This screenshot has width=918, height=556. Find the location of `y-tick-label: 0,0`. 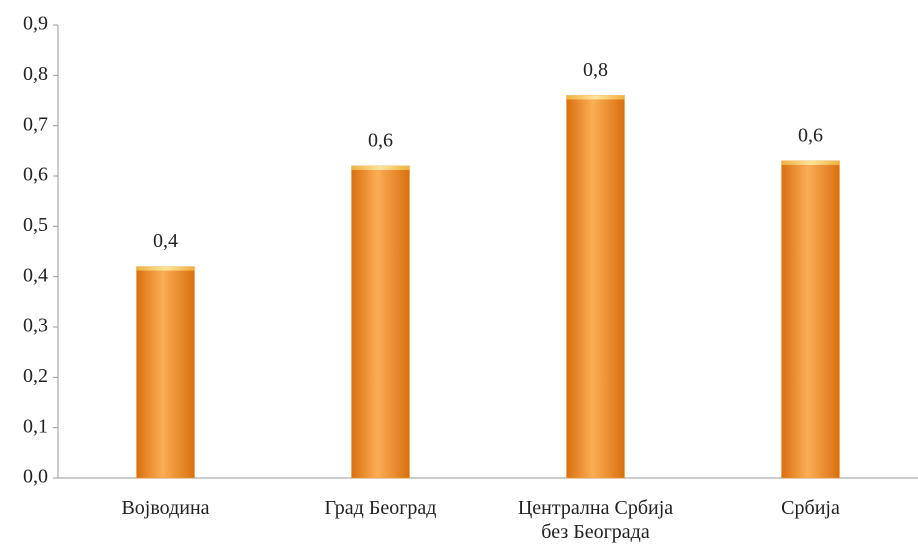

y-tick-label: 0,0 is located at coordinates (35, 477).